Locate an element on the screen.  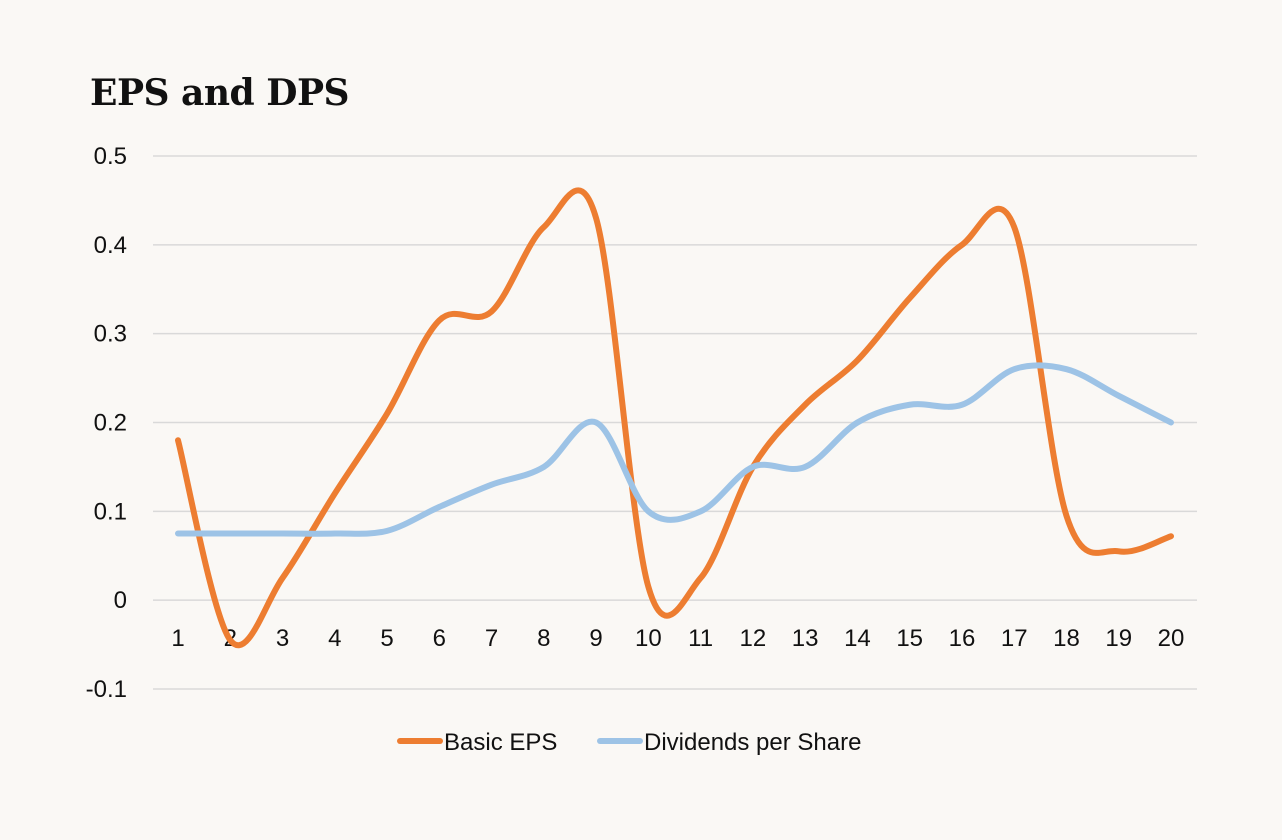
legend: Basic EPS Dividends per Share is located at coordinates (629, 742).